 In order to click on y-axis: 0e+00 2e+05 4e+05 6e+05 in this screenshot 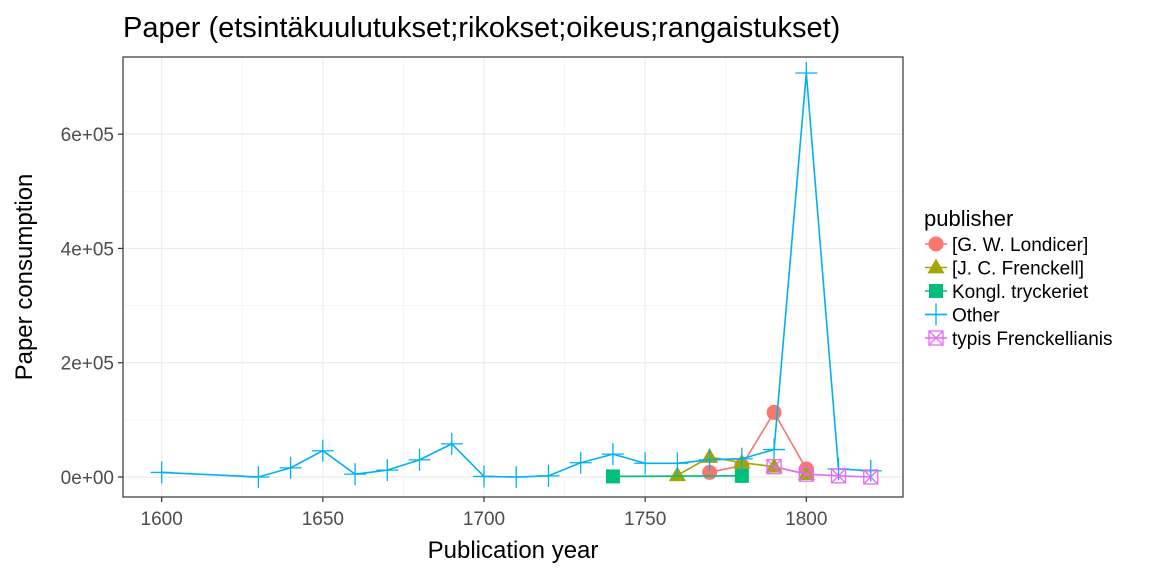, I will do `click(92, 307)`.